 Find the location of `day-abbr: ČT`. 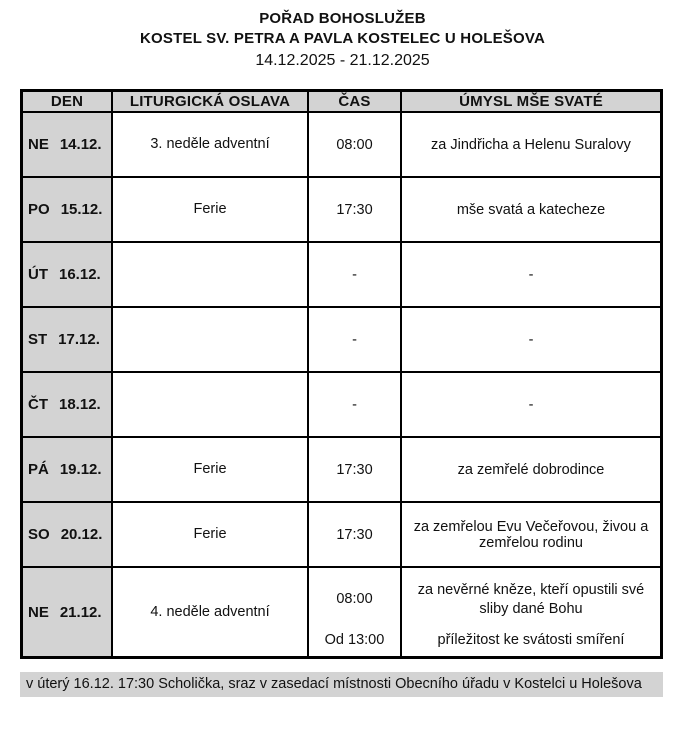

day-abbr: ČT is located at coordinates (38, 404).